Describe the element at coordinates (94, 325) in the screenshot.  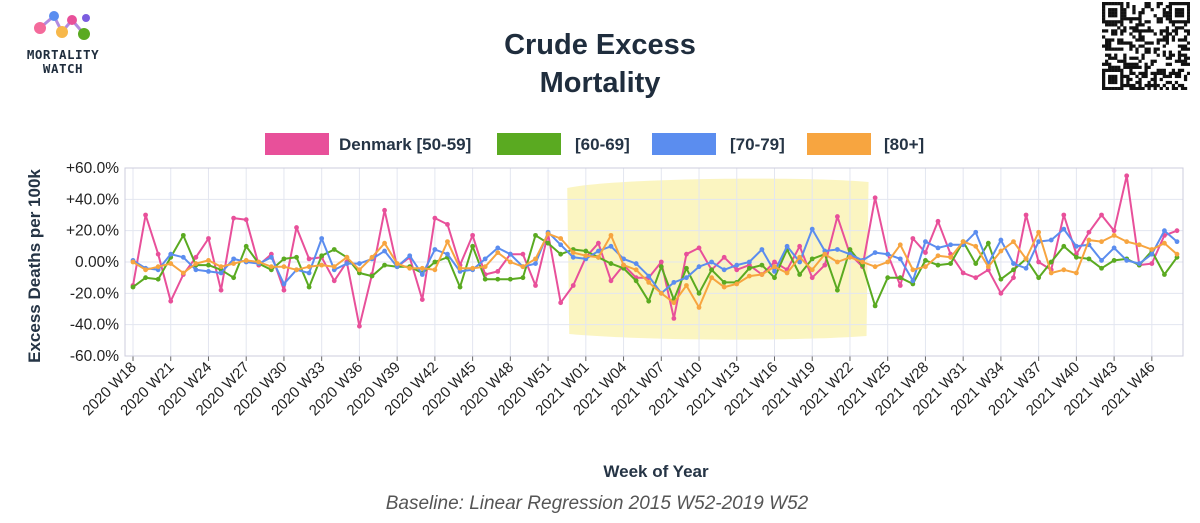
I see `y-tick-label: -40.0%` at that location.